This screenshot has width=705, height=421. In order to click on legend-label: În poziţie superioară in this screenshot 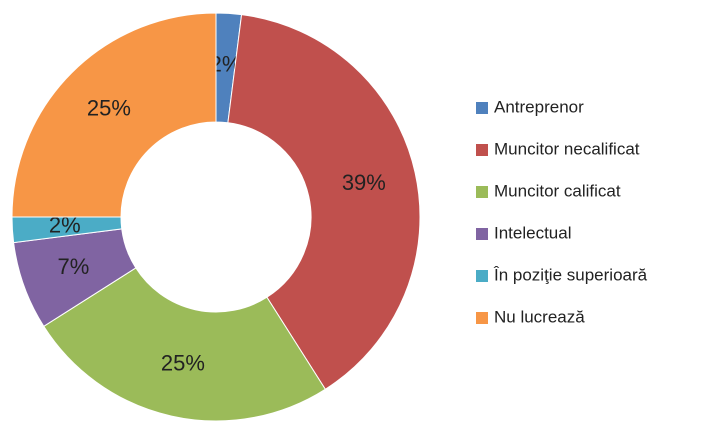, I will do `click(570, 274)`.